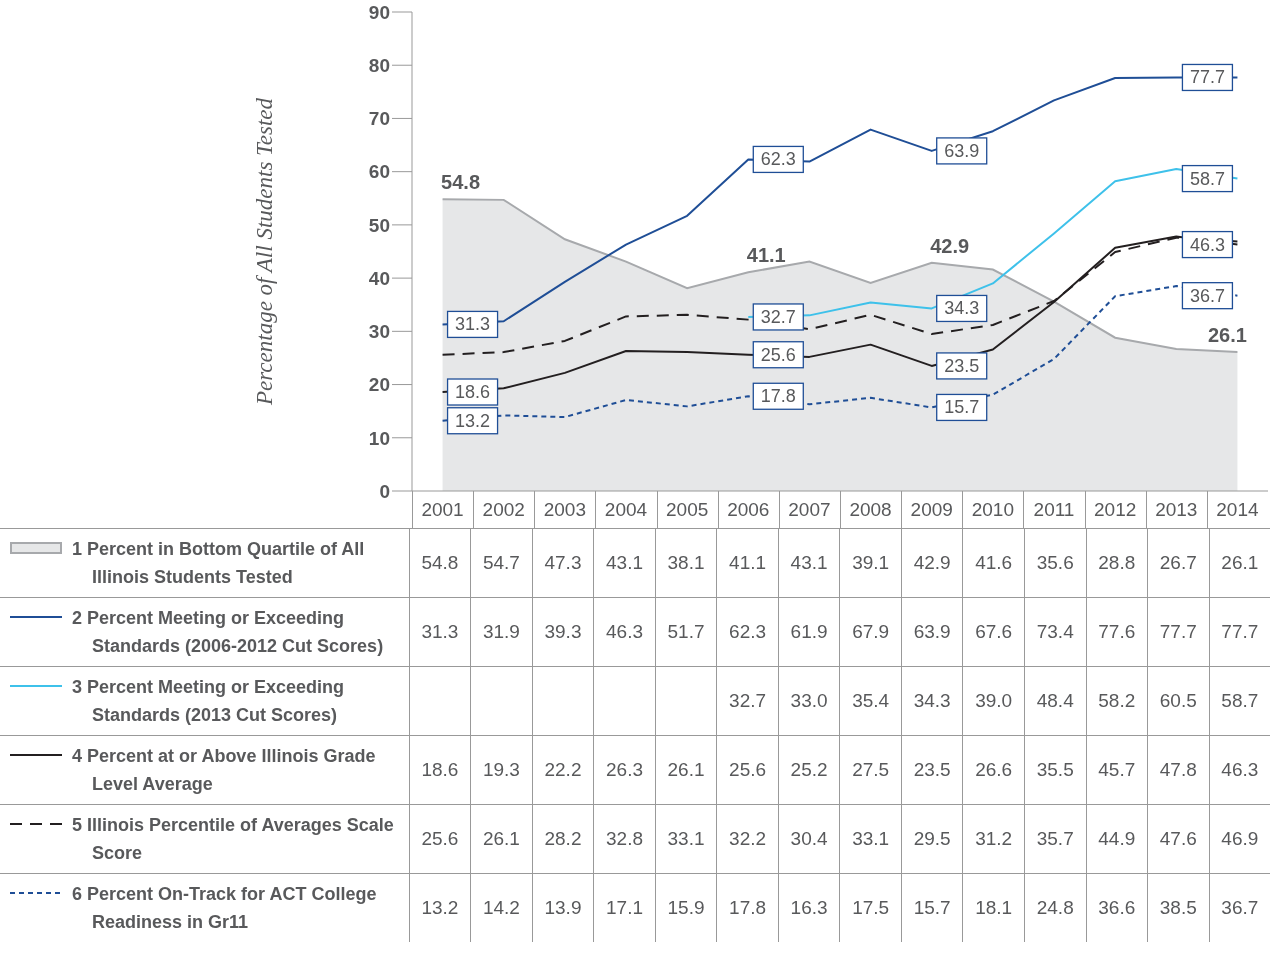  What do you see at coordinates (264, 252) in the screenshot?
I see `y-axis-title: Percentage of All Students Tested` at bounding box center [264, 252].